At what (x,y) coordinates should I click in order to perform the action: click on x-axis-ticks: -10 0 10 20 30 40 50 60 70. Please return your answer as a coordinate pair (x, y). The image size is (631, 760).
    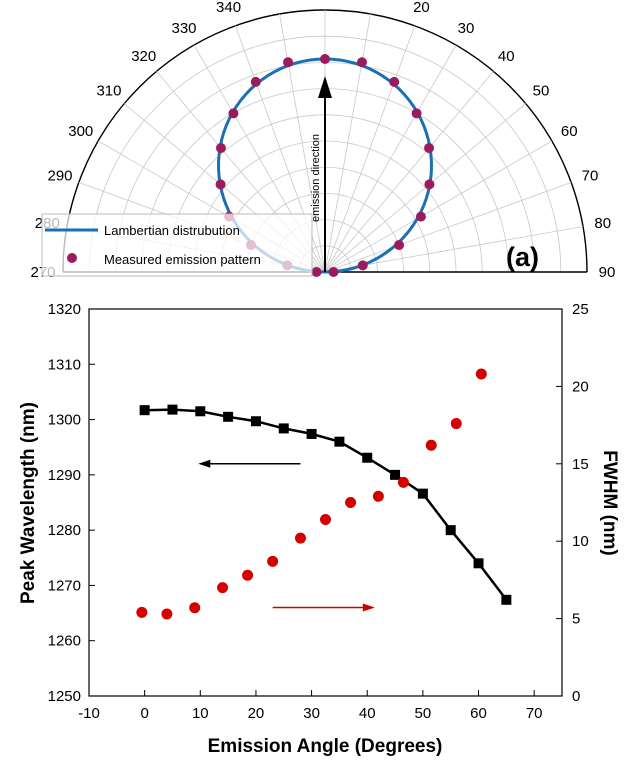
    Looking at the image, I should click on (310, 706).